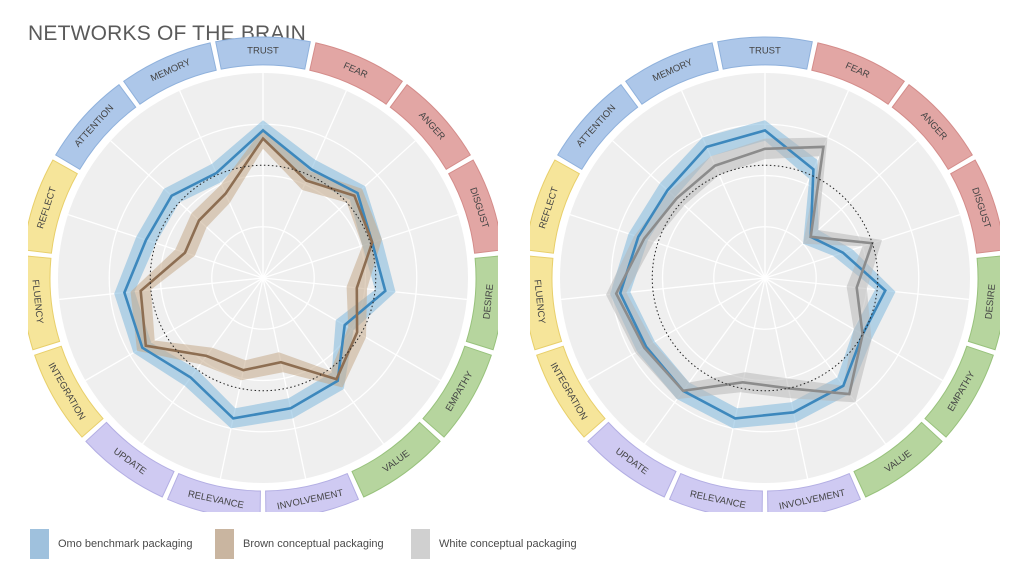  I want to click on series-band-brown-conceptual-packaging, so click(256, 258).